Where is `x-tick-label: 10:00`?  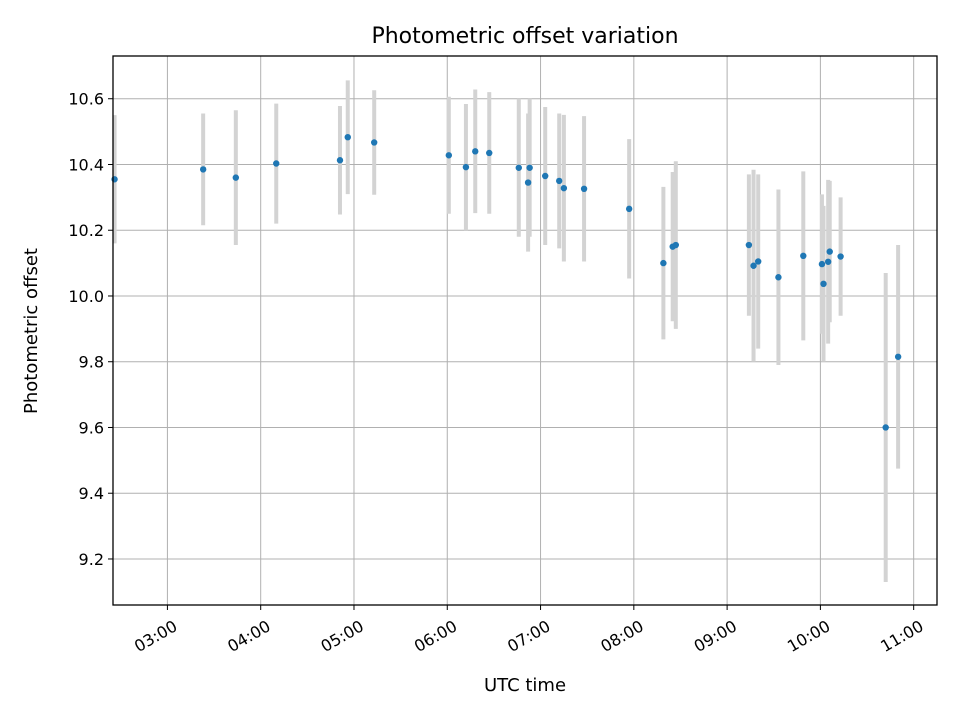 x-tick-label: 10:00 is located at coordinates (808, 636).